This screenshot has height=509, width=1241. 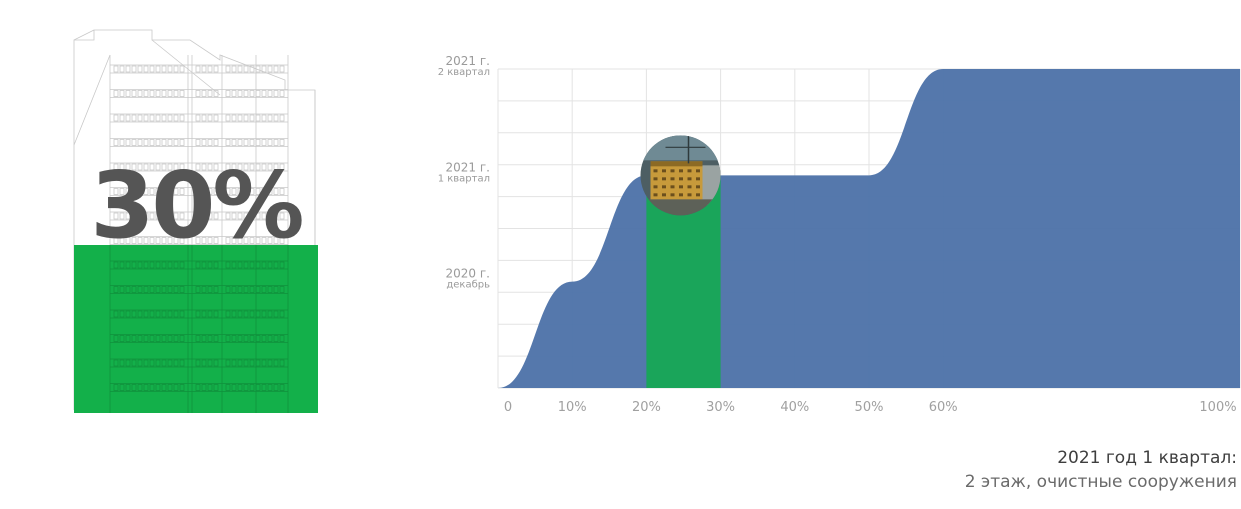 What do you see at coordinates (1147, 458) in the screenshot?
I see `stage-caption-title: 2021 год 1 квартал:` at bounding box center [1147, 458].